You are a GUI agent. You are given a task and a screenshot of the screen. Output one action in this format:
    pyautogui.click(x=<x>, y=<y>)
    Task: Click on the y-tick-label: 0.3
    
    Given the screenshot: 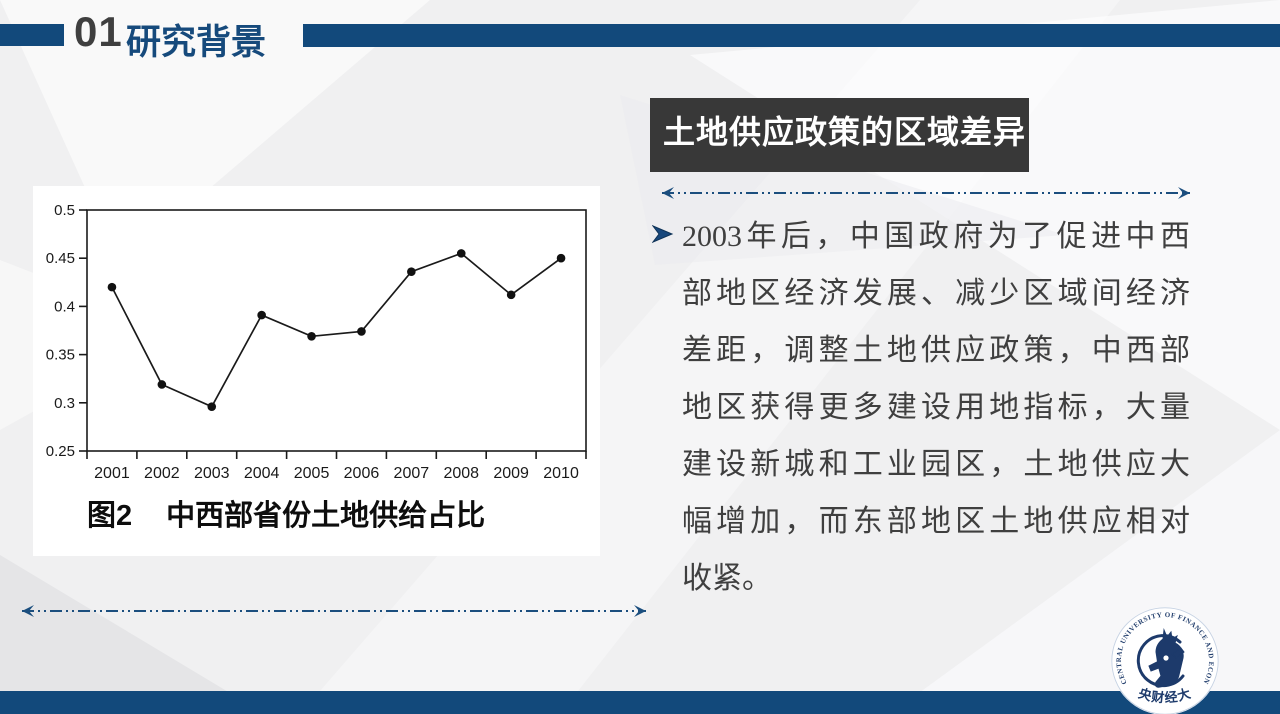 What is the action you would take?
    pyautogui.click(x=64, y=403)
    